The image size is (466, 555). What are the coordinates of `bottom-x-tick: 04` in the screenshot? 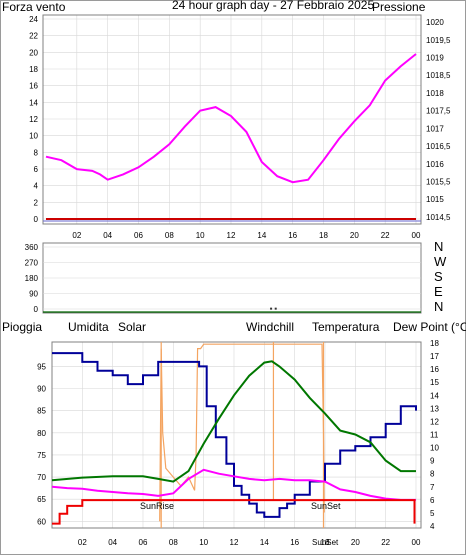 It's located at (112, 542).